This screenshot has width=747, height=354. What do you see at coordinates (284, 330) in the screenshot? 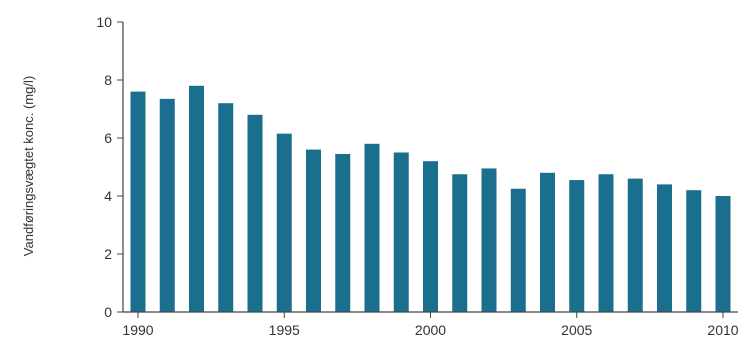
I see `x-tick-label-1995: 1995` at bounding box center [284, 330].